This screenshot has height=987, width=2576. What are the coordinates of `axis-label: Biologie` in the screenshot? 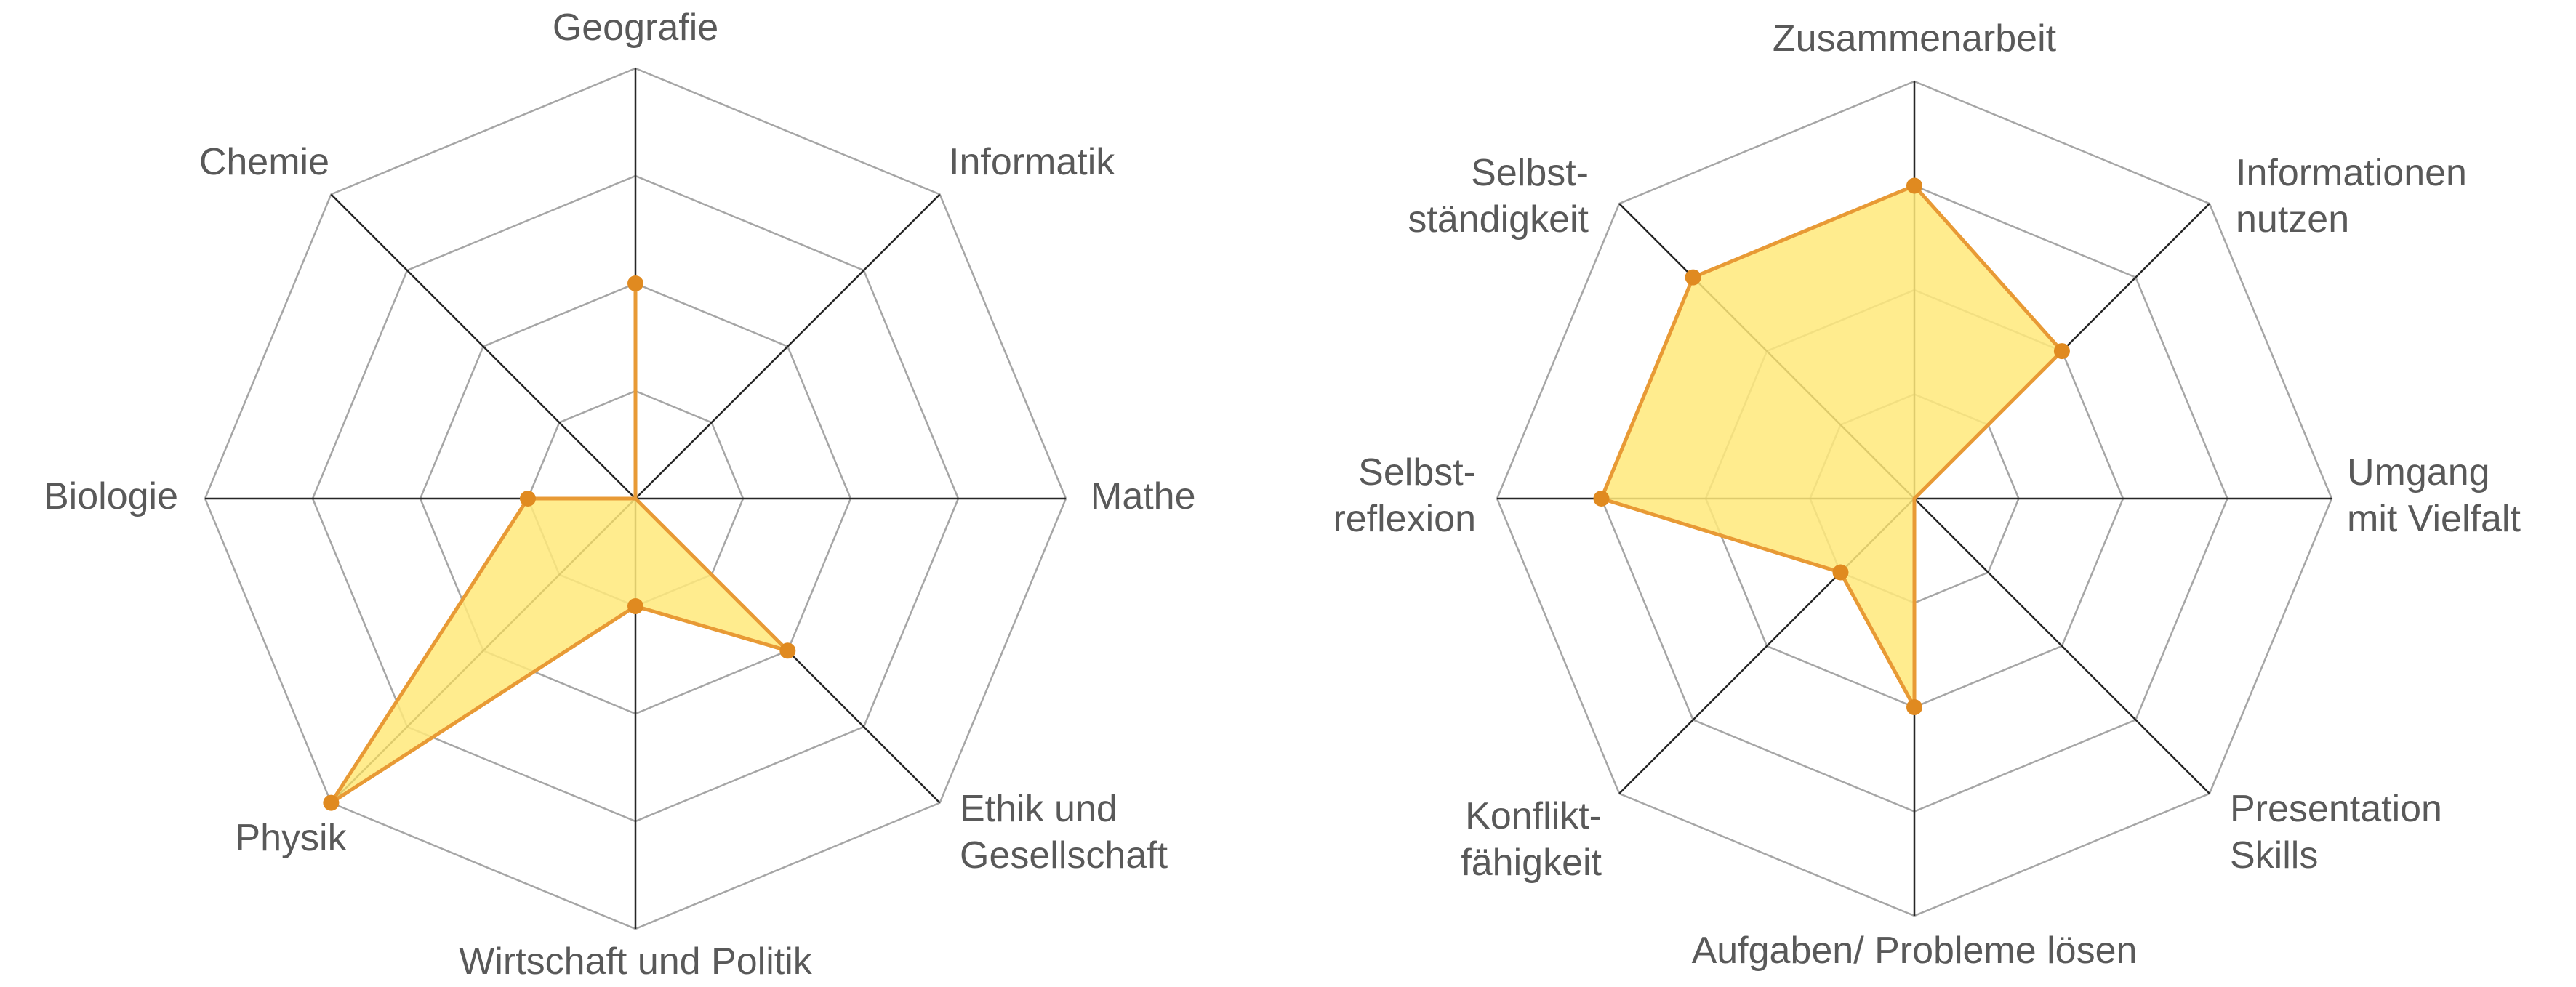 It's located at (111, 496).